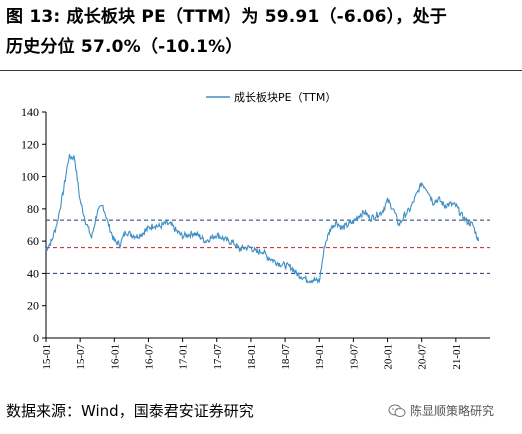  Describe the element at coordinates (218, 357) in the screenshot. I see `x-tick-label: 17-07` at that location.